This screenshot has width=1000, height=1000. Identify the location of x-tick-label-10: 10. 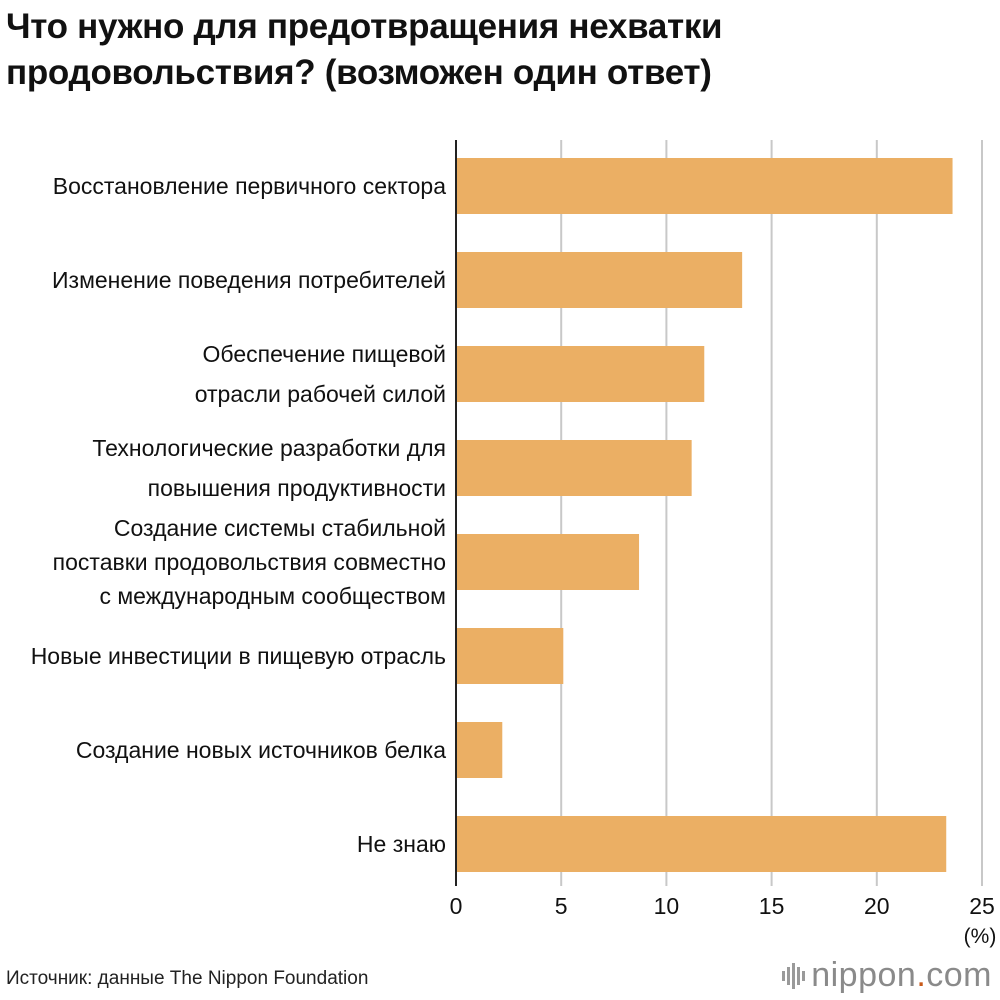
(667, 906).